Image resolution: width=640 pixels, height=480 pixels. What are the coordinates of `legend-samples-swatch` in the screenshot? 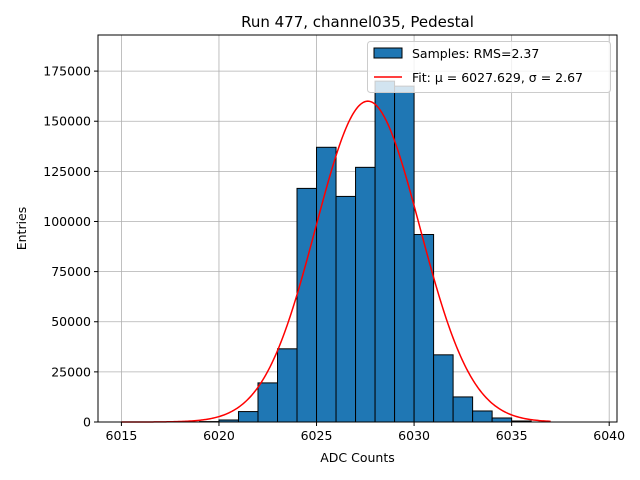 It's located at (388, 53).